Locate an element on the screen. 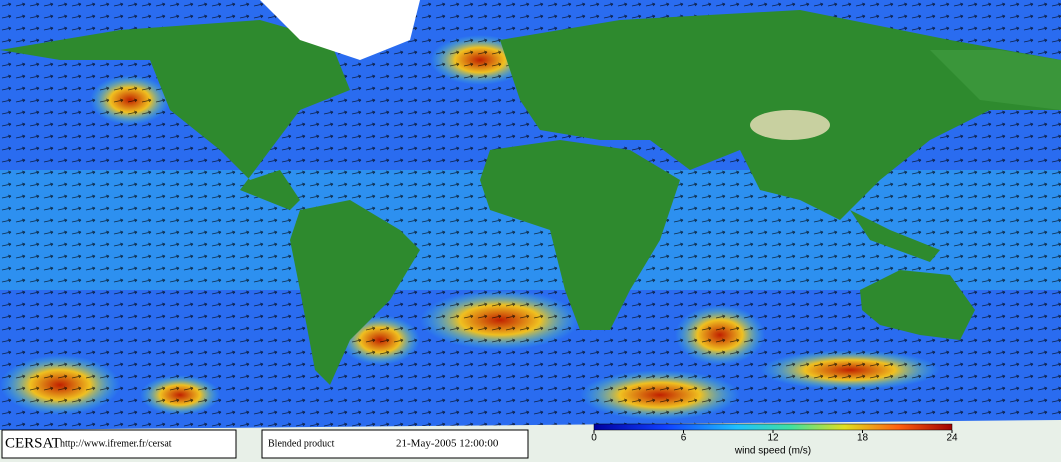 This screenshot has height=462, width=1061. colorbar-label: wind speed (m/s) is located at coordinates (772, 451).